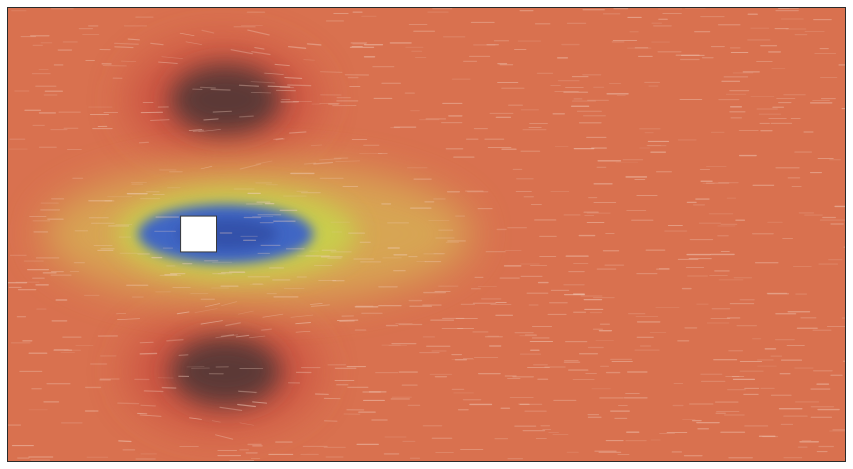 The width and height of the screenshot is (853, 469). I want to click on square-obstacle-icon, so click(199, 234).